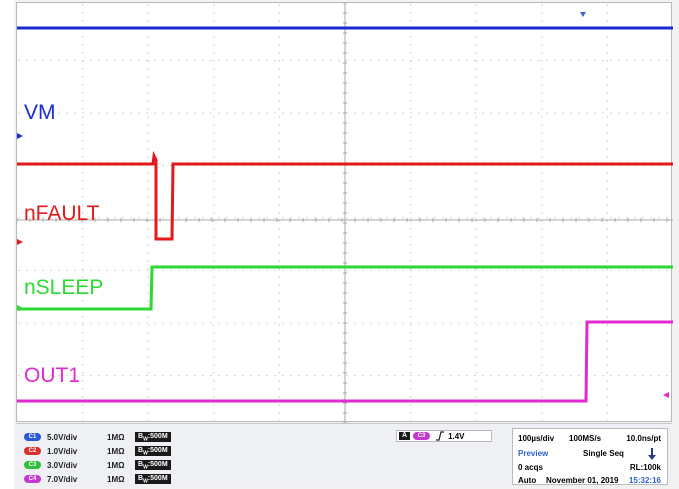 The image size is (679, 489). Describe the element at coordinates (97, 437) in the screenshot. I see `channel-row-c1: C1 5.0V/div 1MΩ BW:500M` at that location.